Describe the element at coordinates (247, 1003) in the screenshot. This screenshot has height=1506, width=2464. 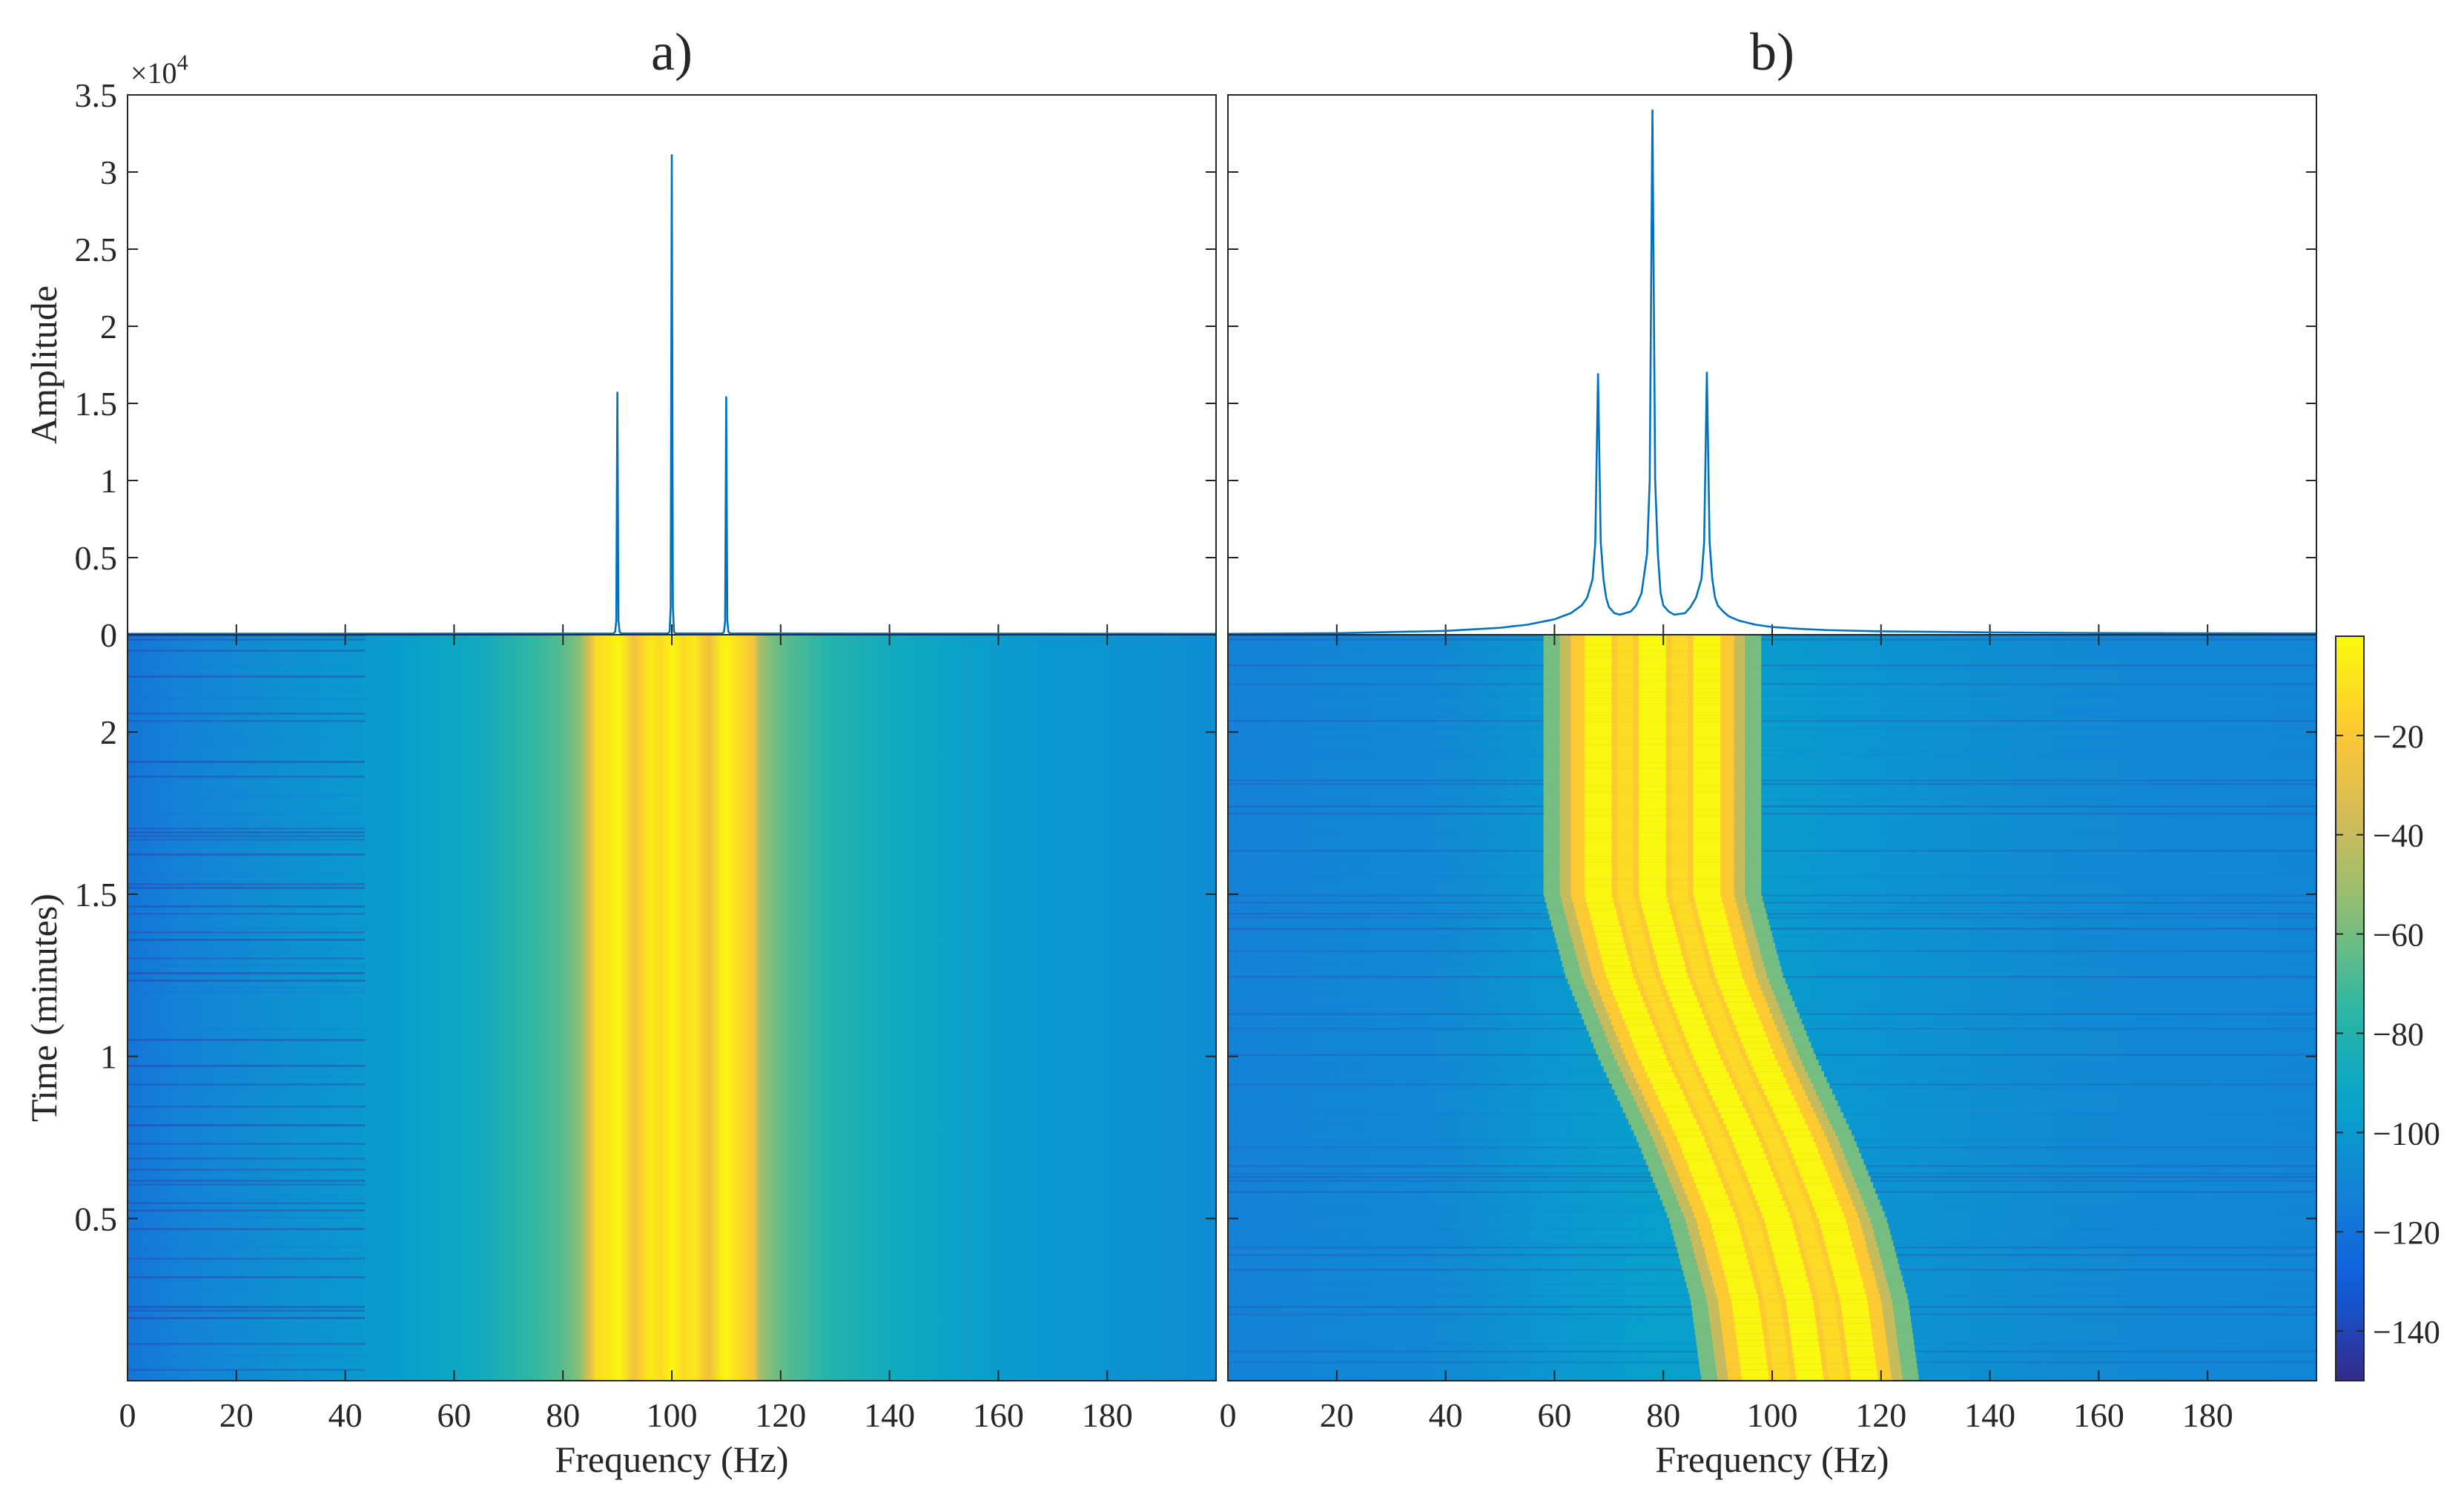
I see `panel-a-heatmap-rows` at that location.